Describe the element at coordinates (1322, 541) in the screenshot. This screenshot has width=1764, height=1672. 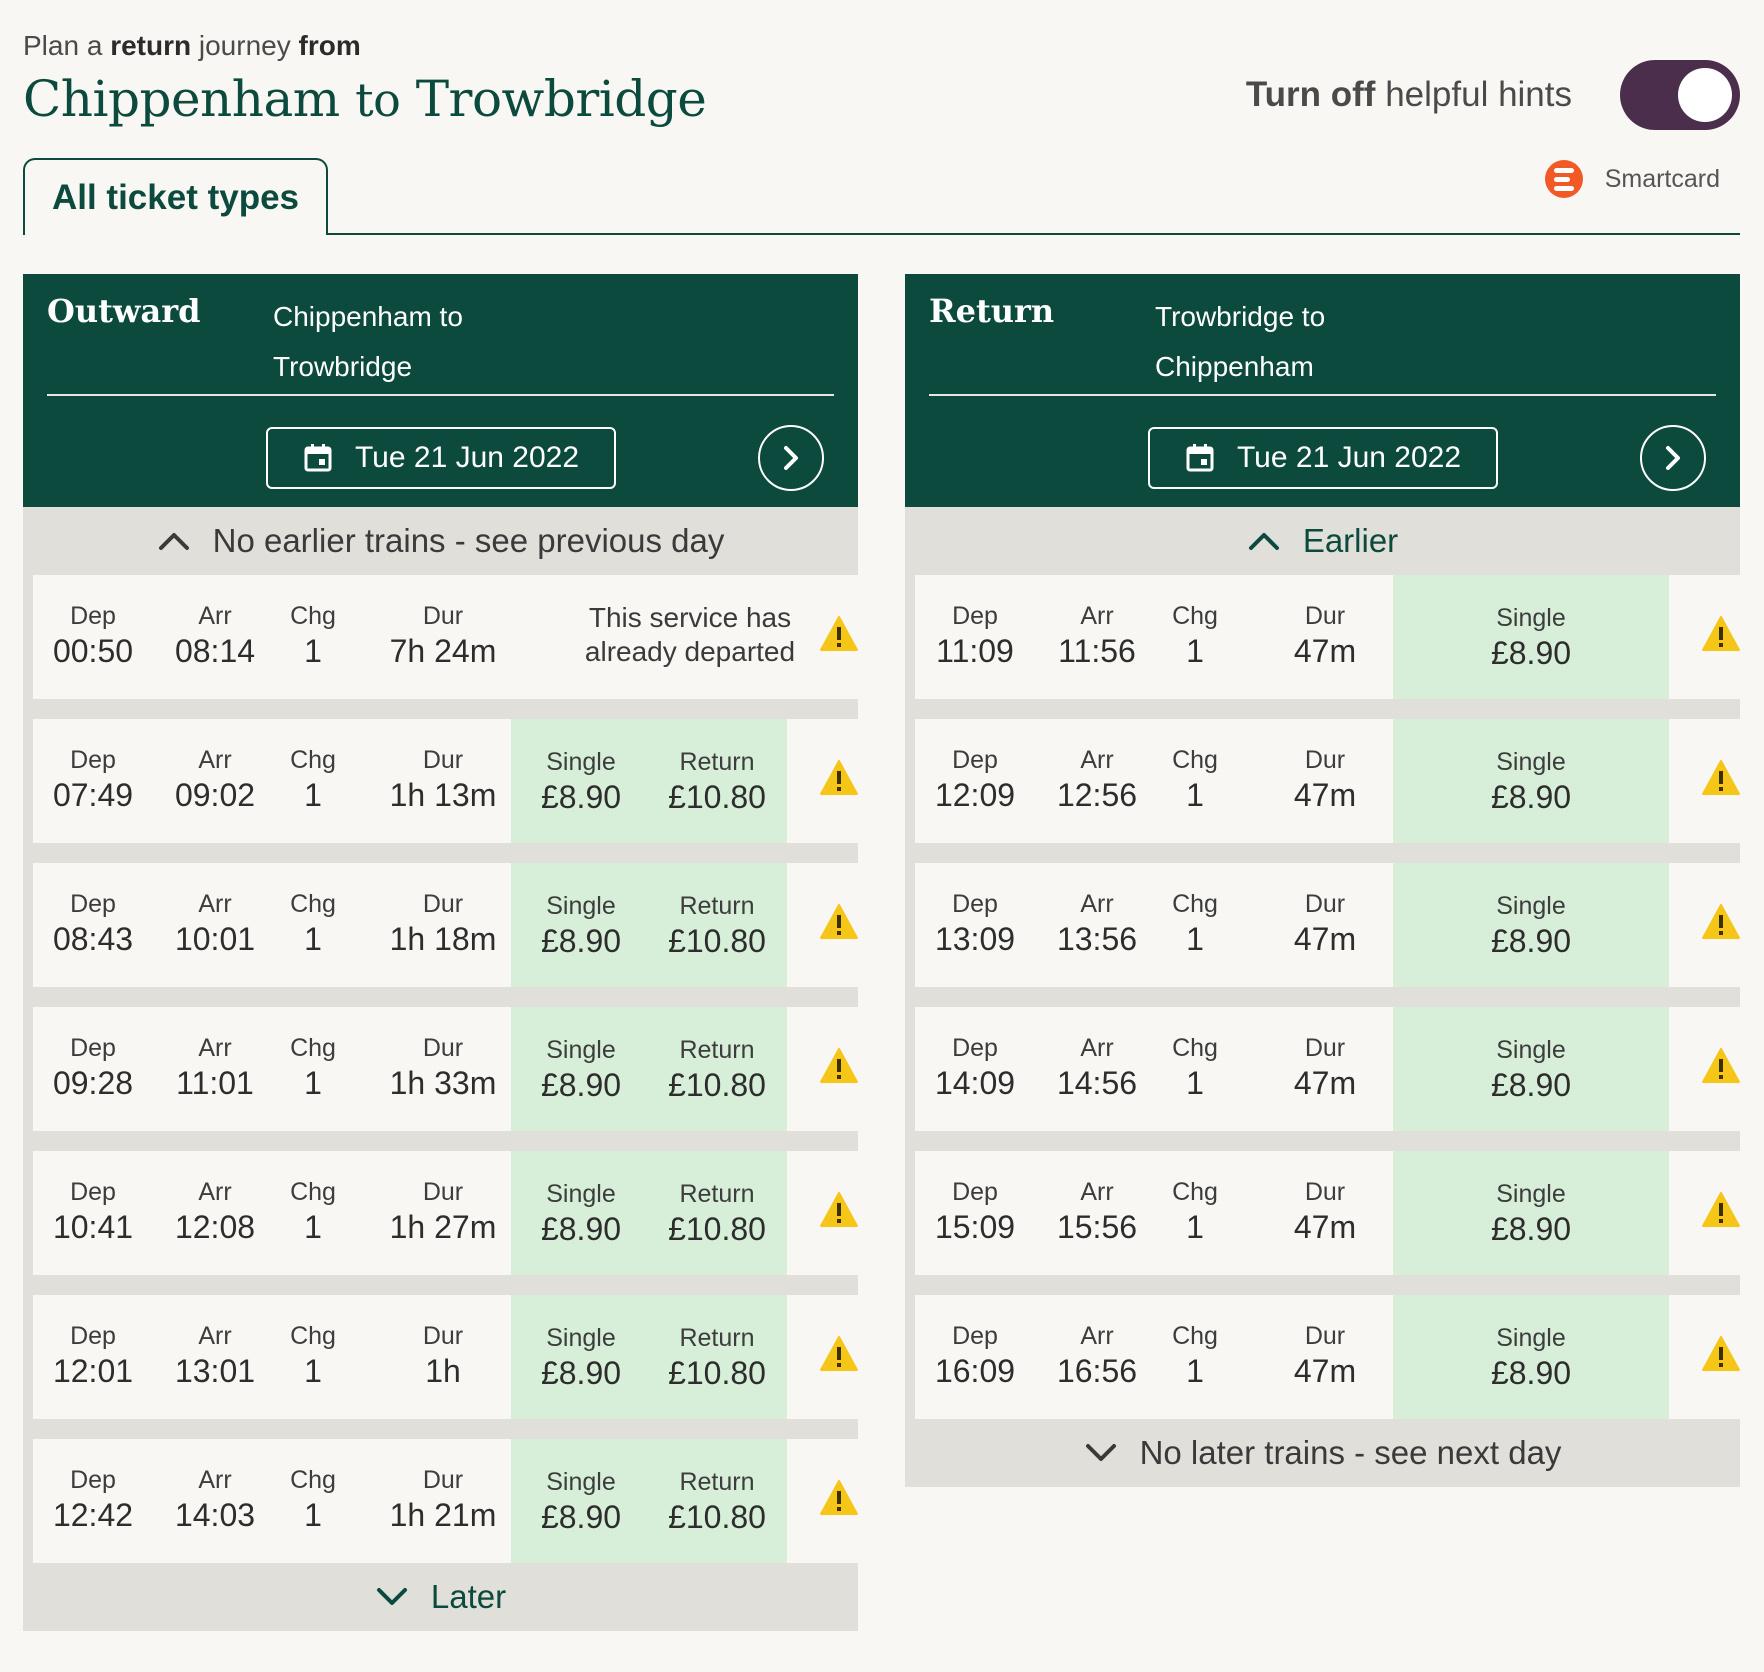
I see `return-earlier-button: Earlier` at that location.